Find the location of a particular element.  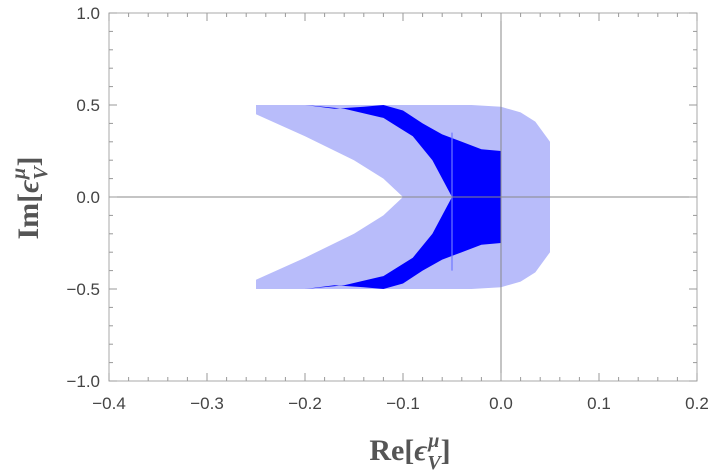

x-tick-label: 0.1 is located at coordinates (599, 403).